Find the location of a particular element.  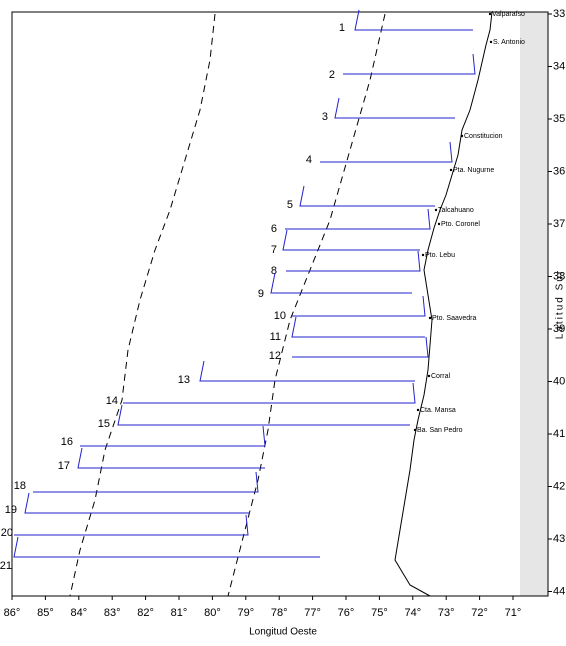

transect-label: 5 is located at coordinates (290, 205).